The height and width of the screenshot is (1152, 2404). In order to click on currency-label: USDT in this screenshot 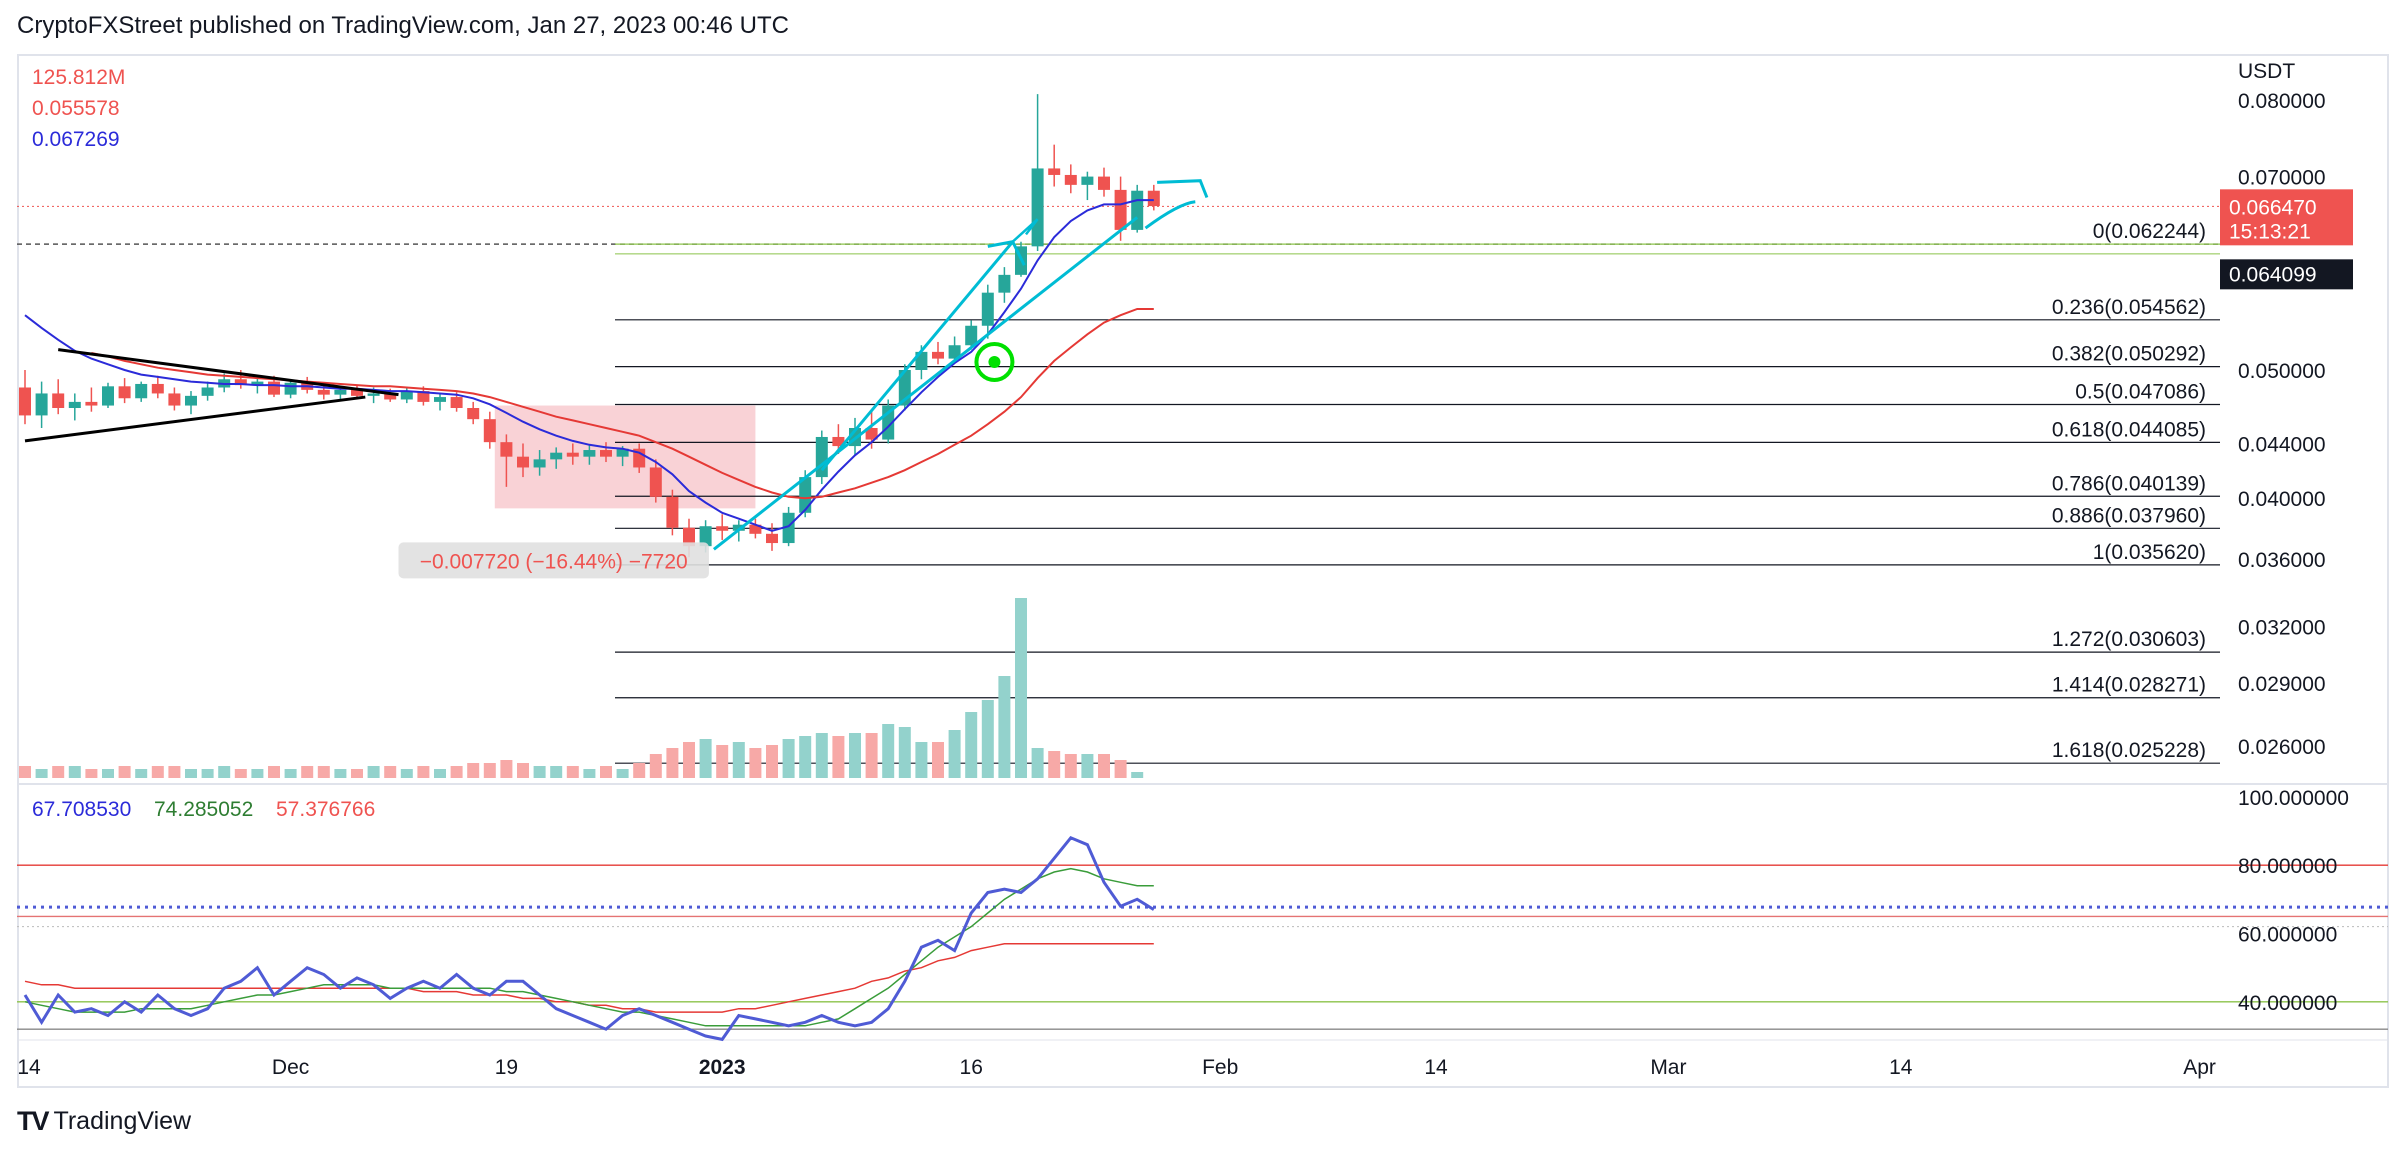, I will do `click(2266, 71)`.